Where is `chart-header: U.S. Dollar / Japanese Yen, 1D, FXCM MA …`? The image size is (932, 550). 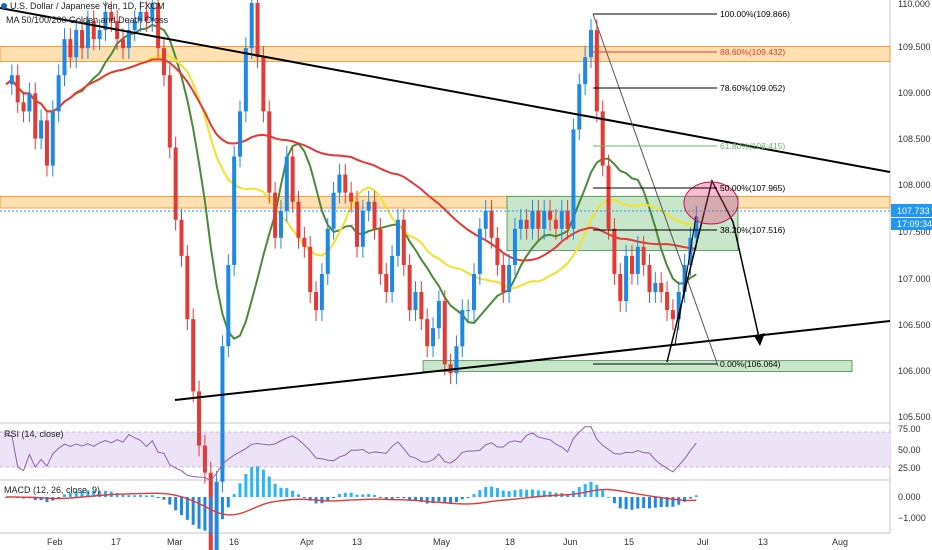 chart-header: U.S. Dollar / Japanese Yen, 1D, FXCM MA … is located at coordinates (85, 13).